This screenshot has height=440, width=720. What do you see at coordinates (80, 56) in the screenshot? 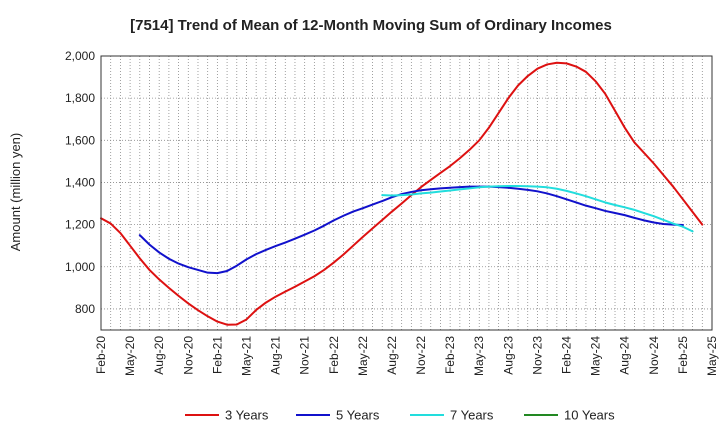
I see `y-tick-label: 2,000` at bounding box center [80, 56].